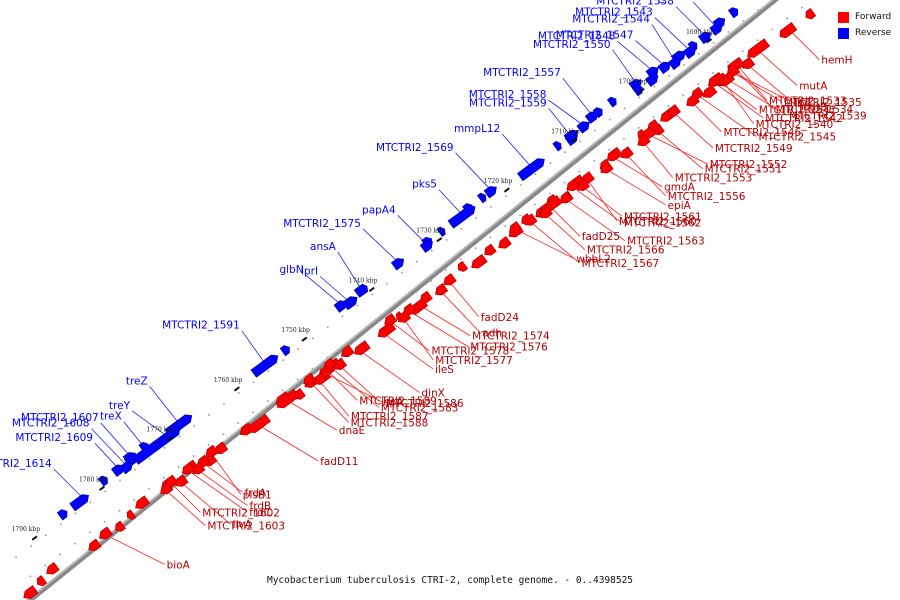 This screenshot has width=900, height=600. What do you see at coordinates (663, 217) in the screenshot?
I see `forward-gene-label: MTCTRI2_1561` at bounding box center [663, 217].